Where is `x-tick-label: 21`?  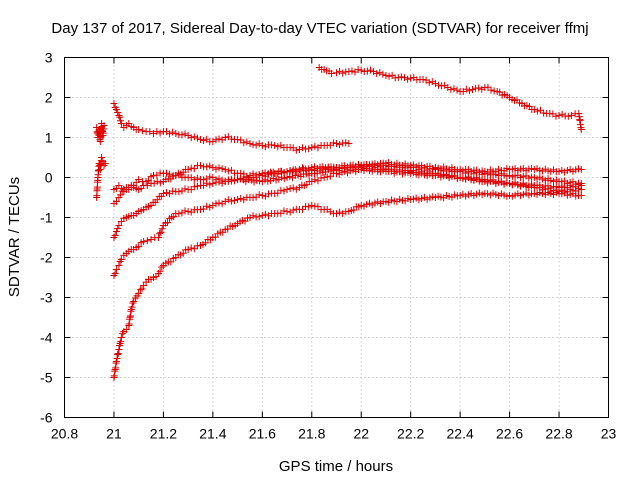
x-tick-label: 21 is located at coordinates (114, 434).